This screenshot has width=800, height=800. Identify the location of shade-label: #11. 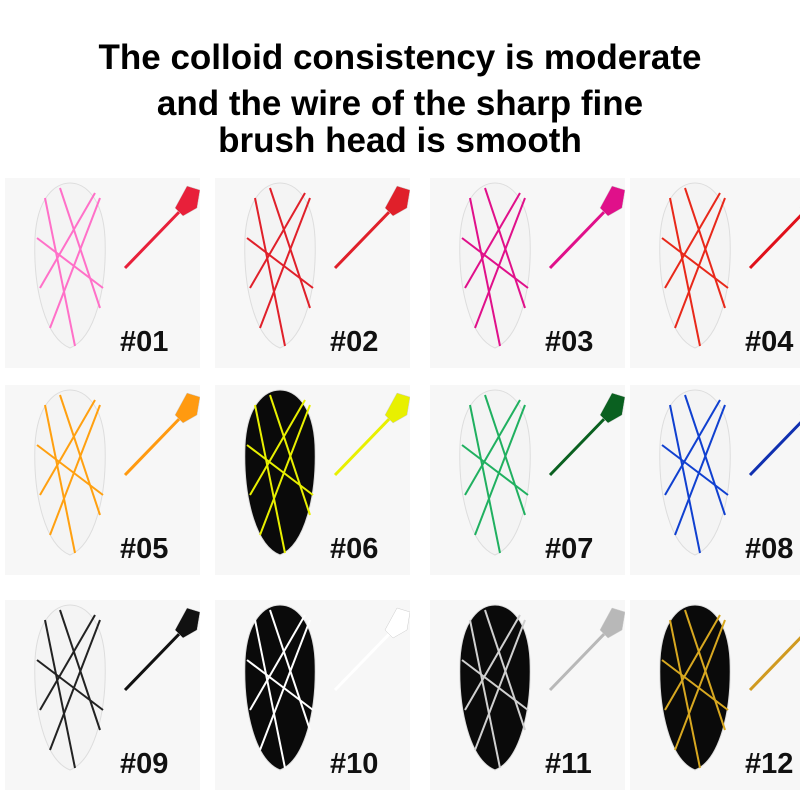
(568, 764).